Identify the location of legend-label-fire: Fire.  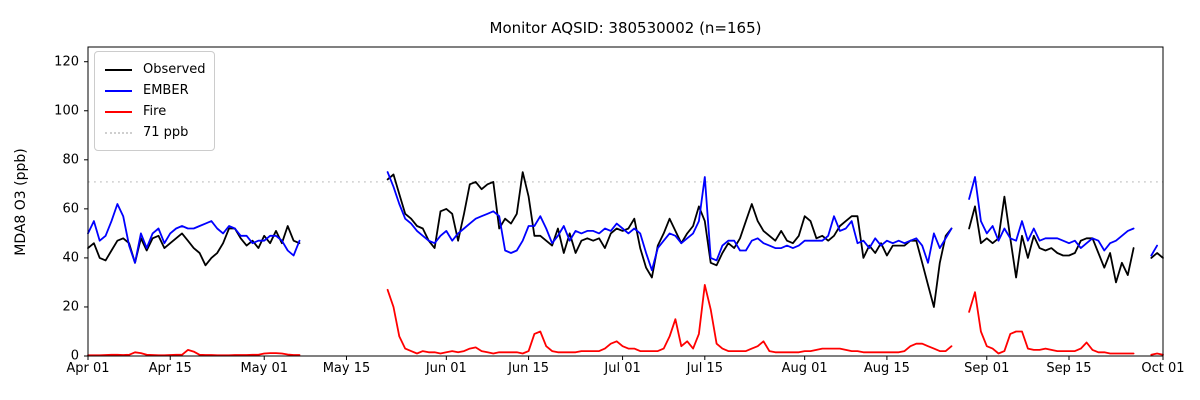
(155, 111).